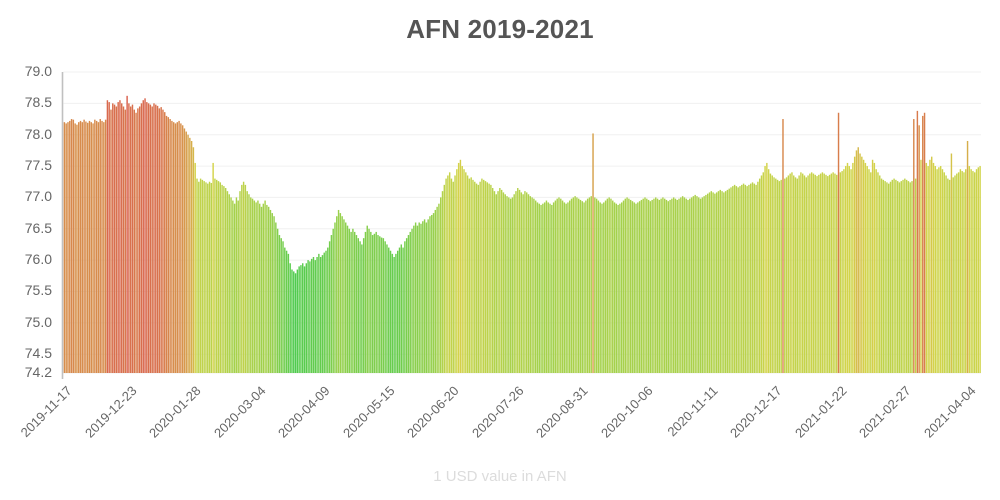  I want to click on y-tick-label: 79.0, so click(38, 71).